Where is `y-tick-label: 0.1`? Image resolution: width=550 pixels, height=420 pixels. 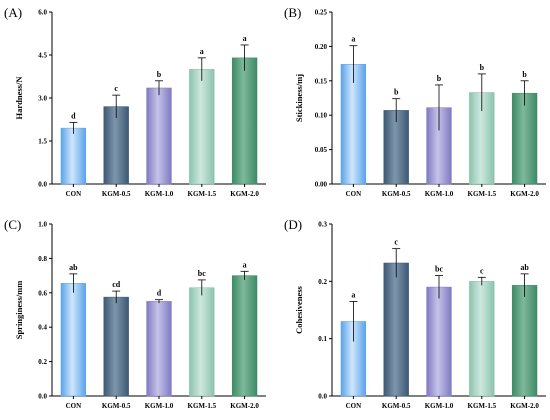 y-tick-label: 0.1 is located at coordinates (322, 339).